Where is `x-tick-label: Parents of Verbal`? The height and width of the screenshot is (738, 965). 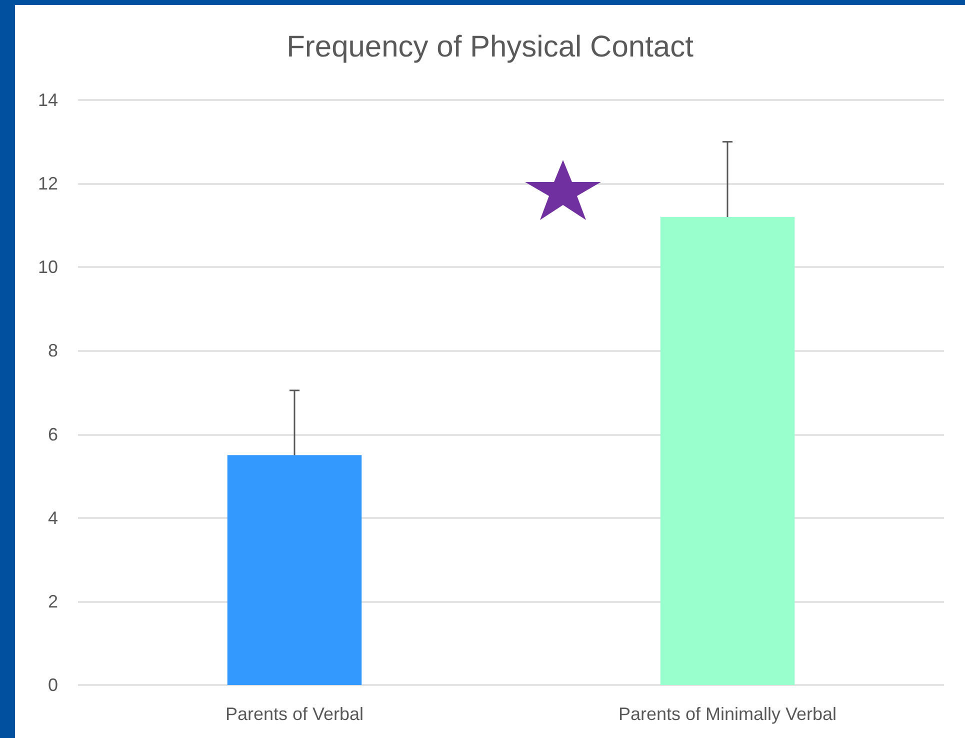 x-tick-label: Parents of Verbal is located at coordinates (294, 714).